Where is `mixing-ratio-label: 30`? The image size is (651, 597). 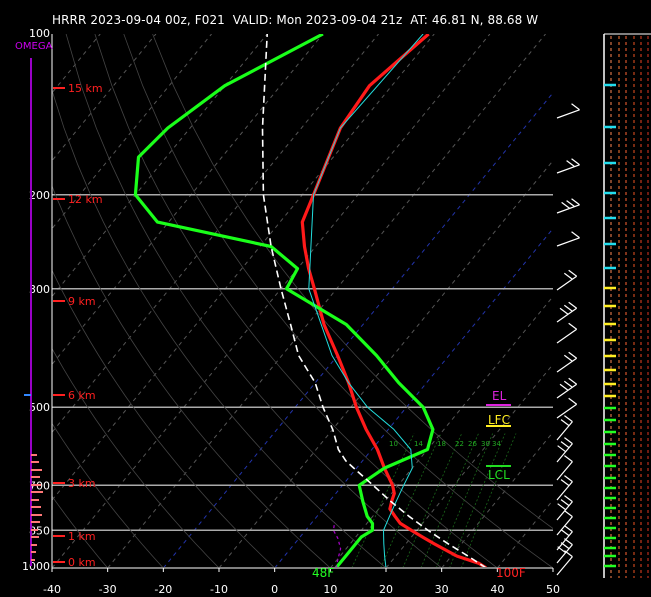
mixing-ratio-label: 30 is located at coordinates (485, 444).